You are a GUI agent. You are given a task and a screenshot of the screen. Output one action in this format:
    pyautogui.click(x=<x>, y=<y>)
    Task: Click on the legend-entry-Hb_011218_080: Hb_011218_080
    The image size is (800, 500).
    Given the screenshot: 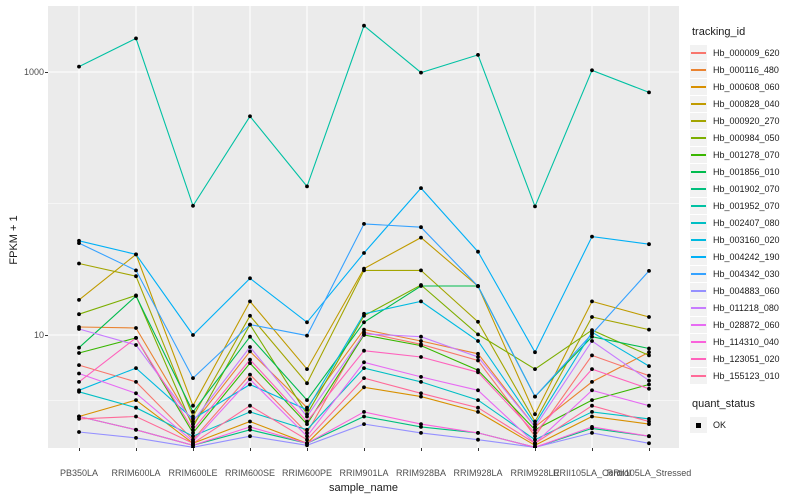 What is the action you would take?
    pyautogui.click(x=744, y=307)
    